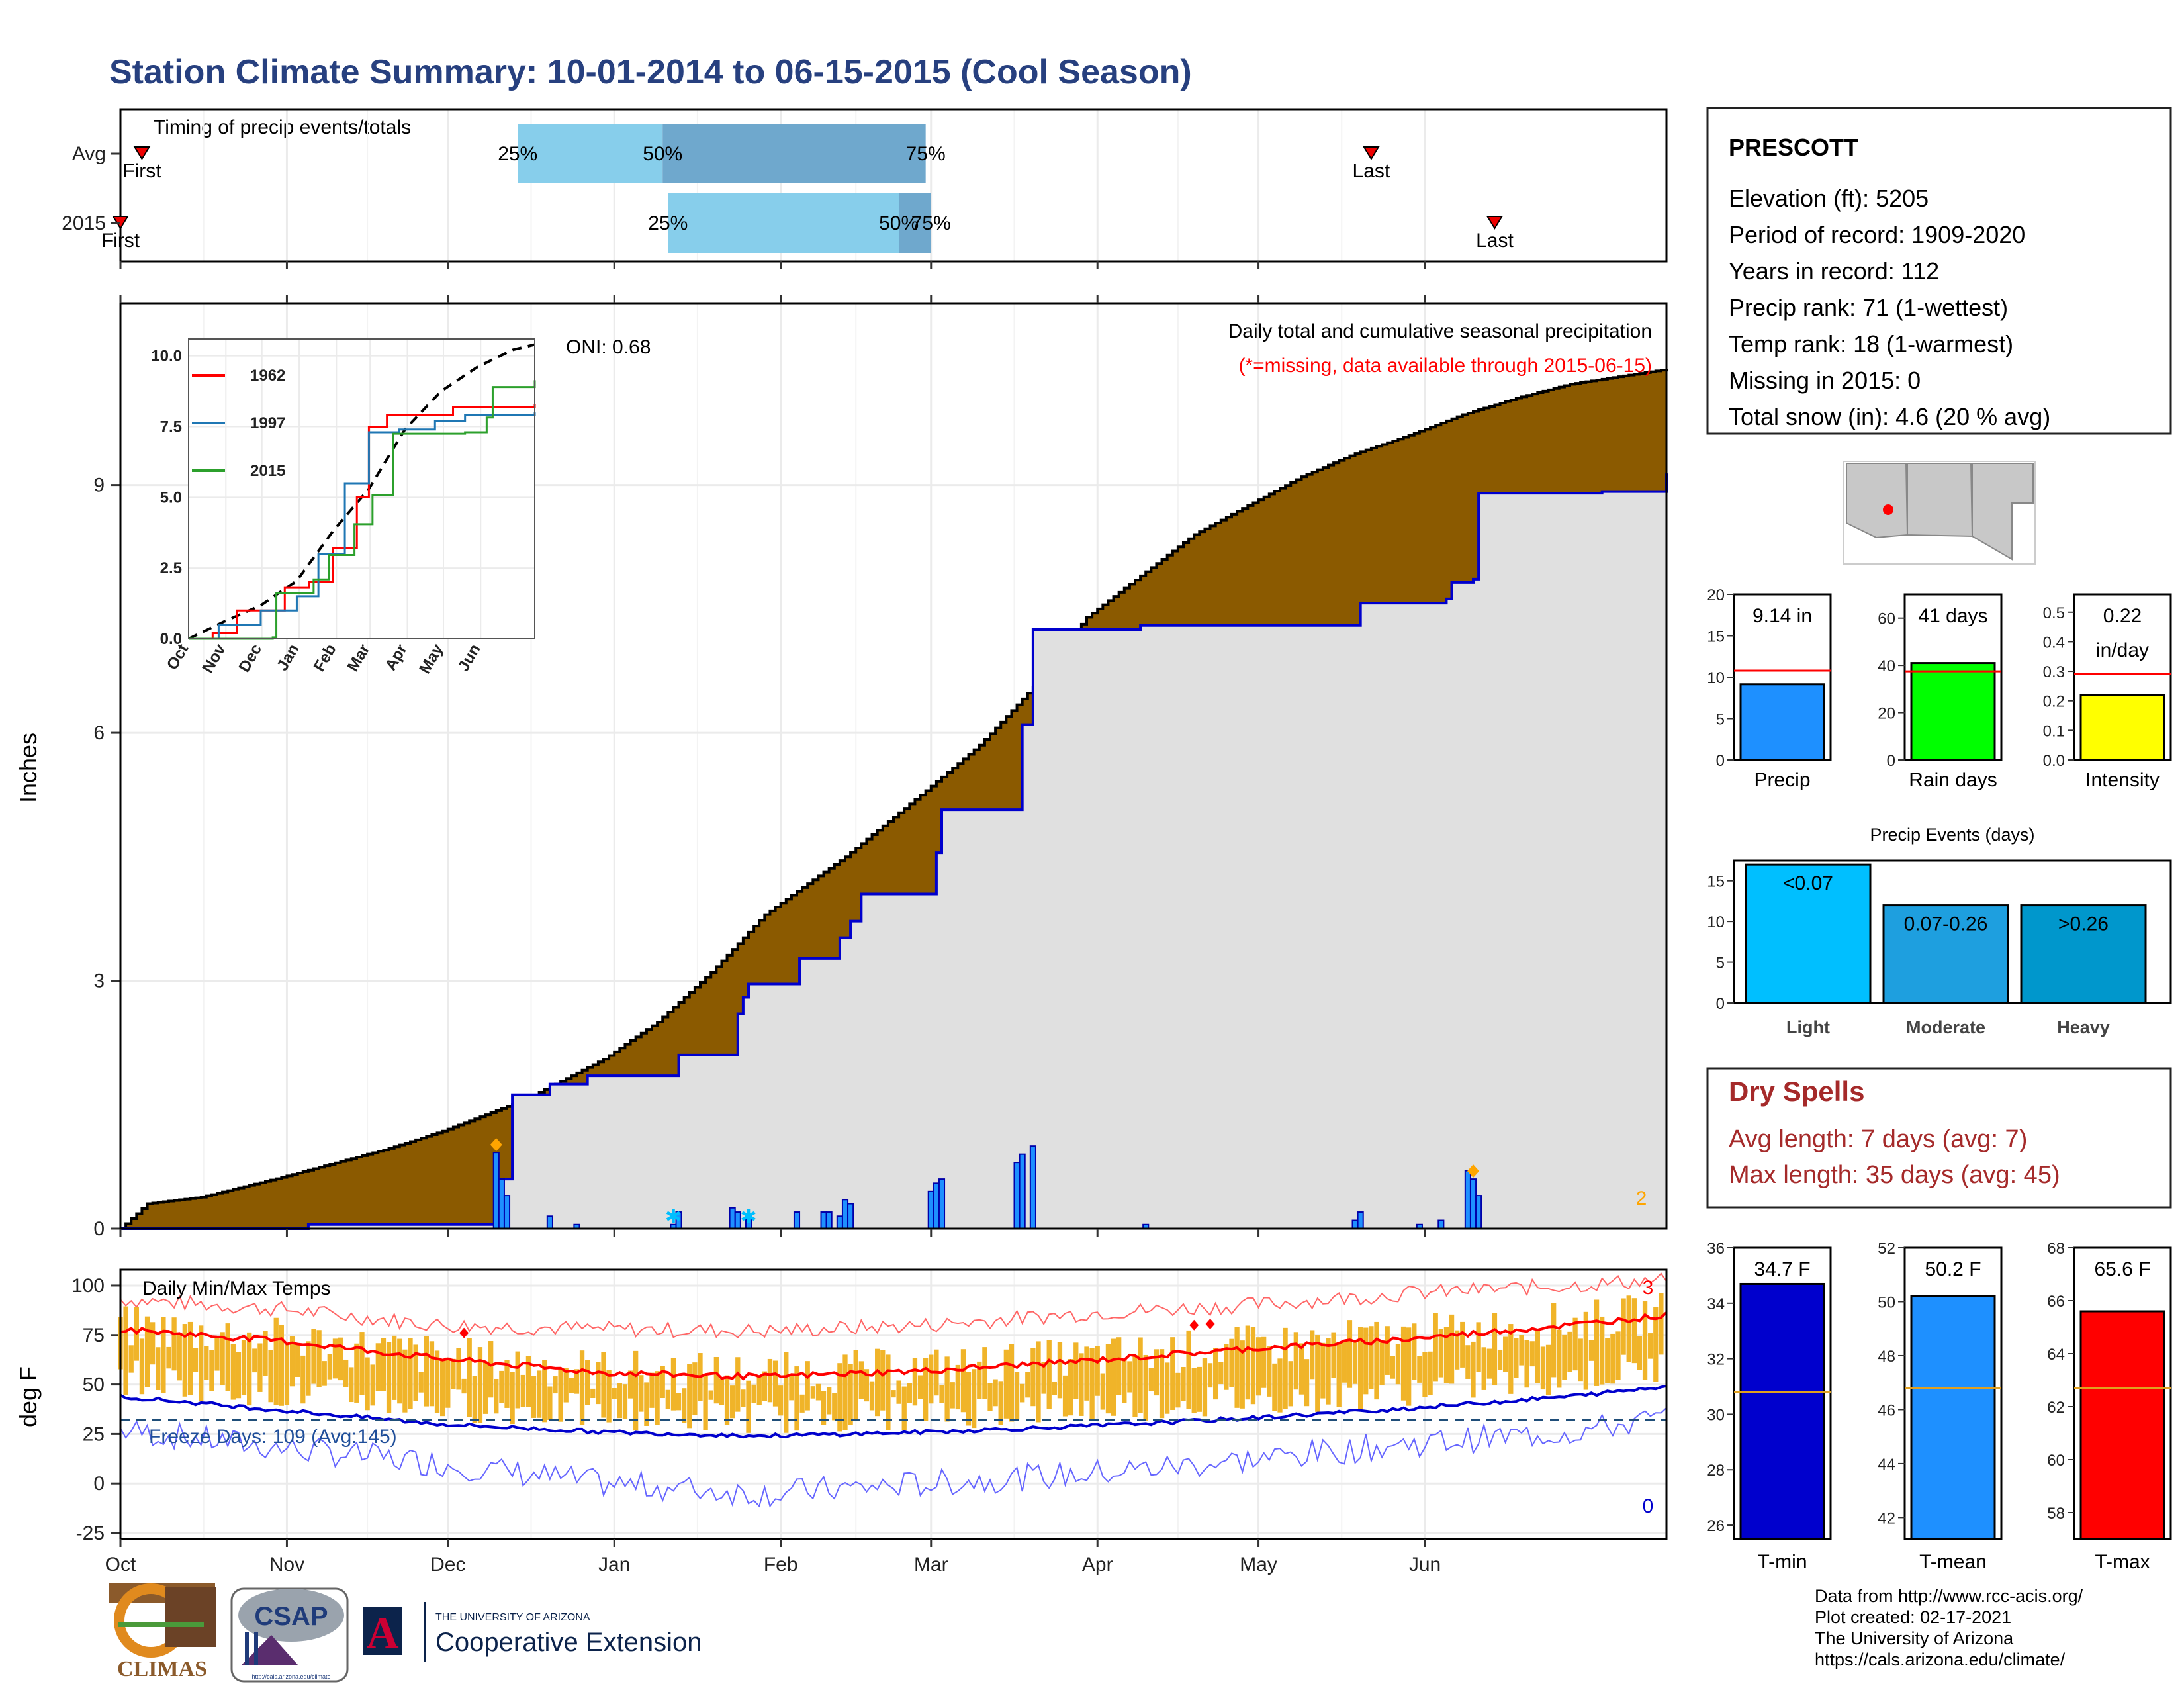 Image resolution: width=2184 pixels, height=1688 pixels. What do you see at coordinates (162, 1632) in the screenshot?
I see `climas-logo: CLIMAS` at bounding box center [162, 1632].